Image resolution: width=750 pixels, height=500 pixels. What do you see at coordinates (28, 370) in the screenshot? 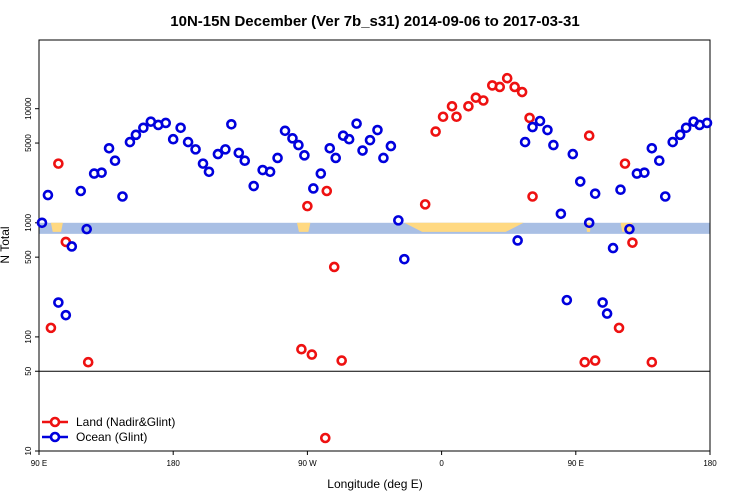
I see `y-tick-label: 50` at bounding box center [28, 370].